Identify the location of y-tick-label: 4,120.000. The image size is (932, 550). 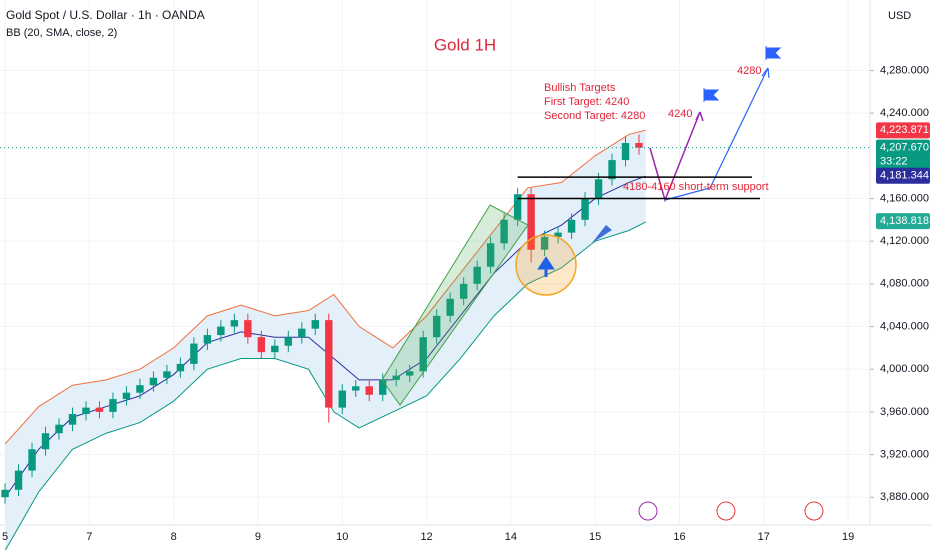
(904, 241).